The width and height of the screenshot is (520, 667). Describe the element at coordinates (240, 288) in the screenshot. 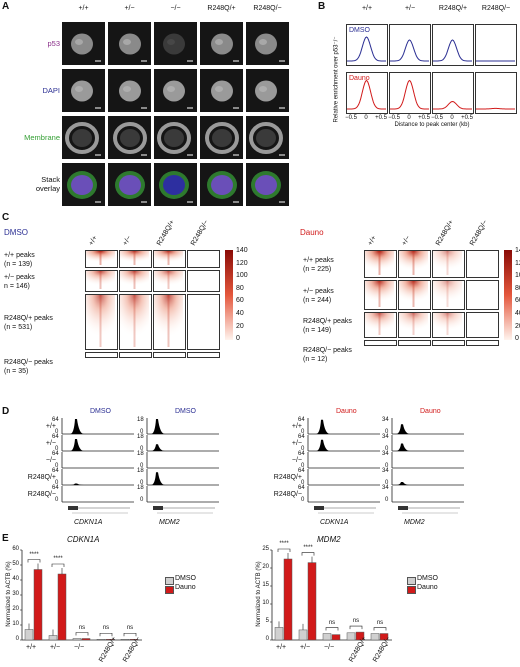

I see `colorbar-tick: 80` at that location.